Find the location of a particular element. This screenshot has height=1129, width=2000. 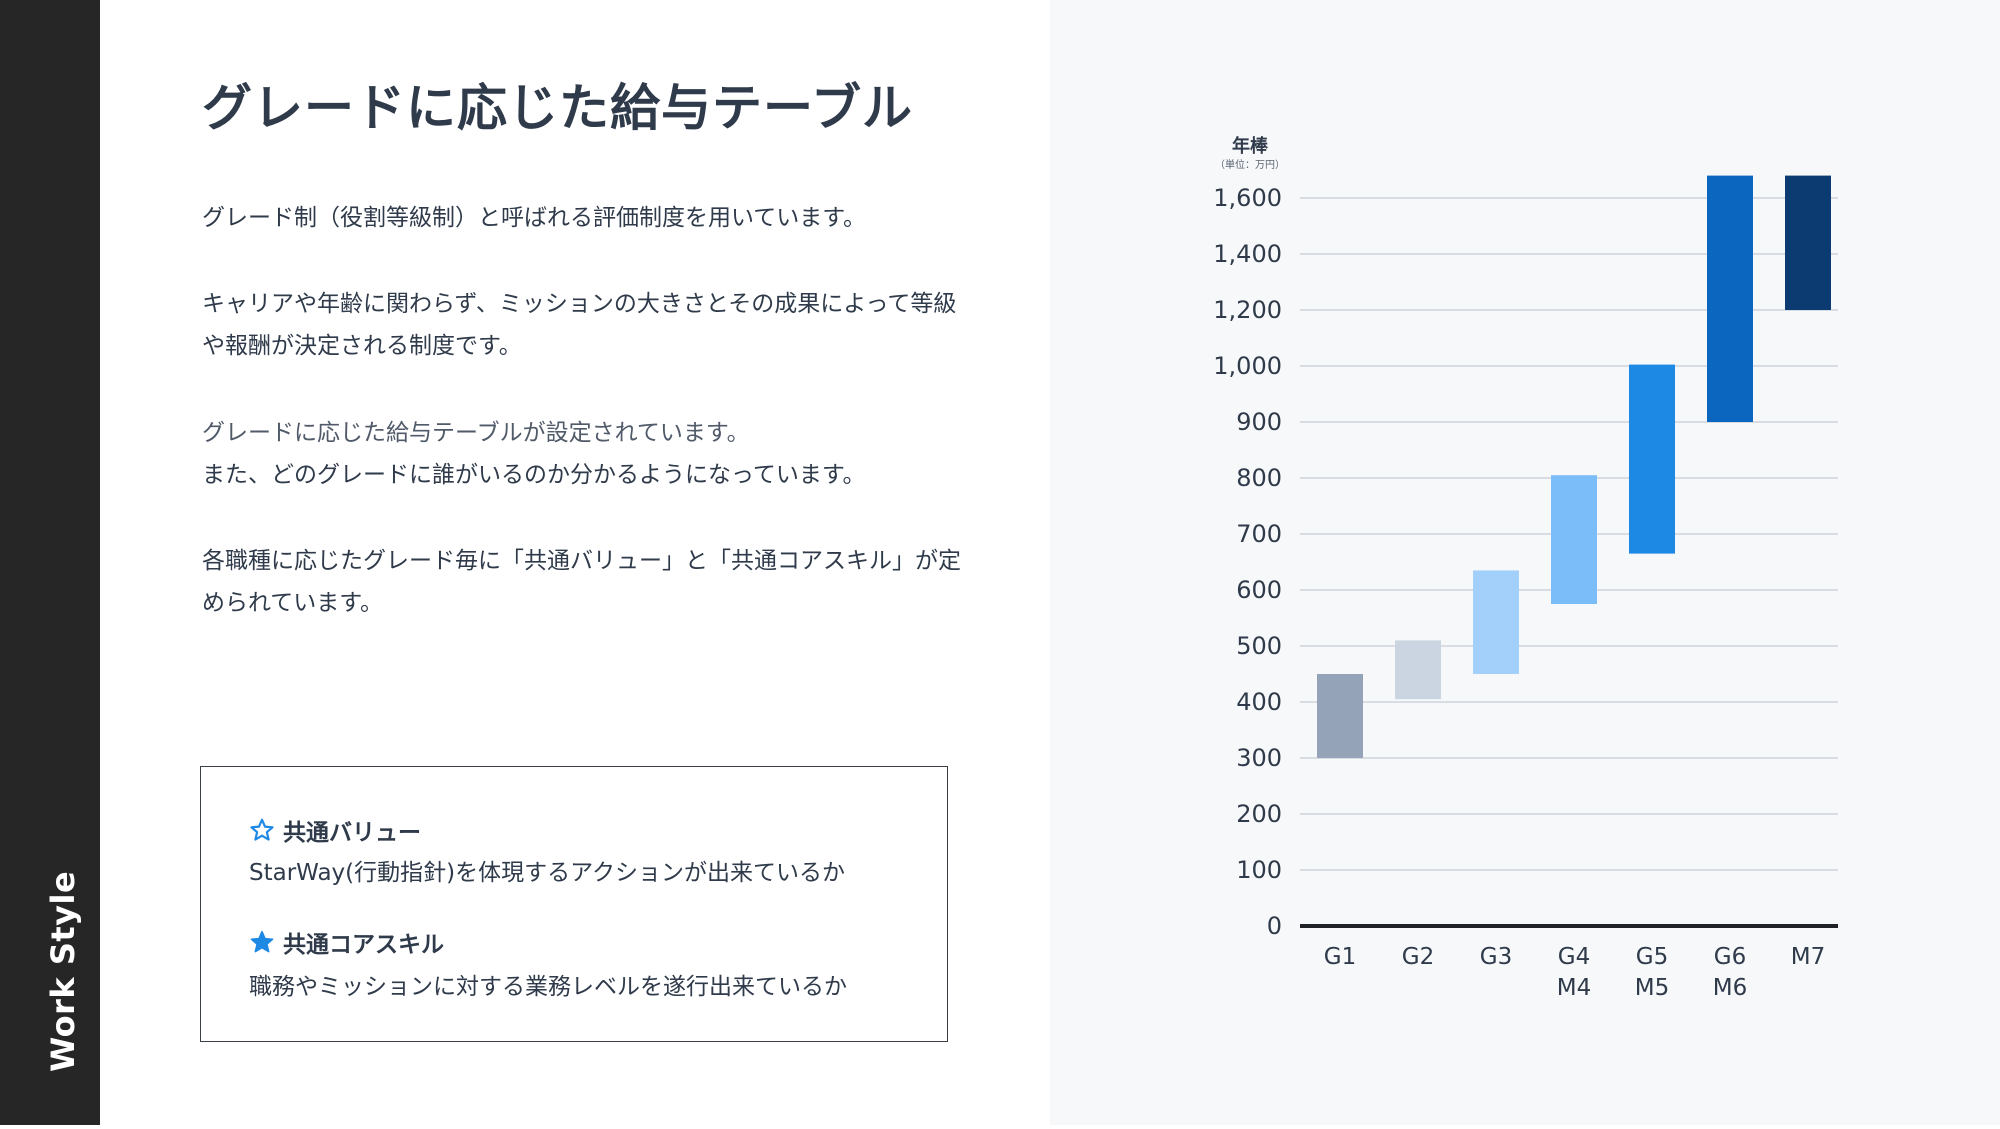

bar-g2 is located at coordinates (1418, 670).